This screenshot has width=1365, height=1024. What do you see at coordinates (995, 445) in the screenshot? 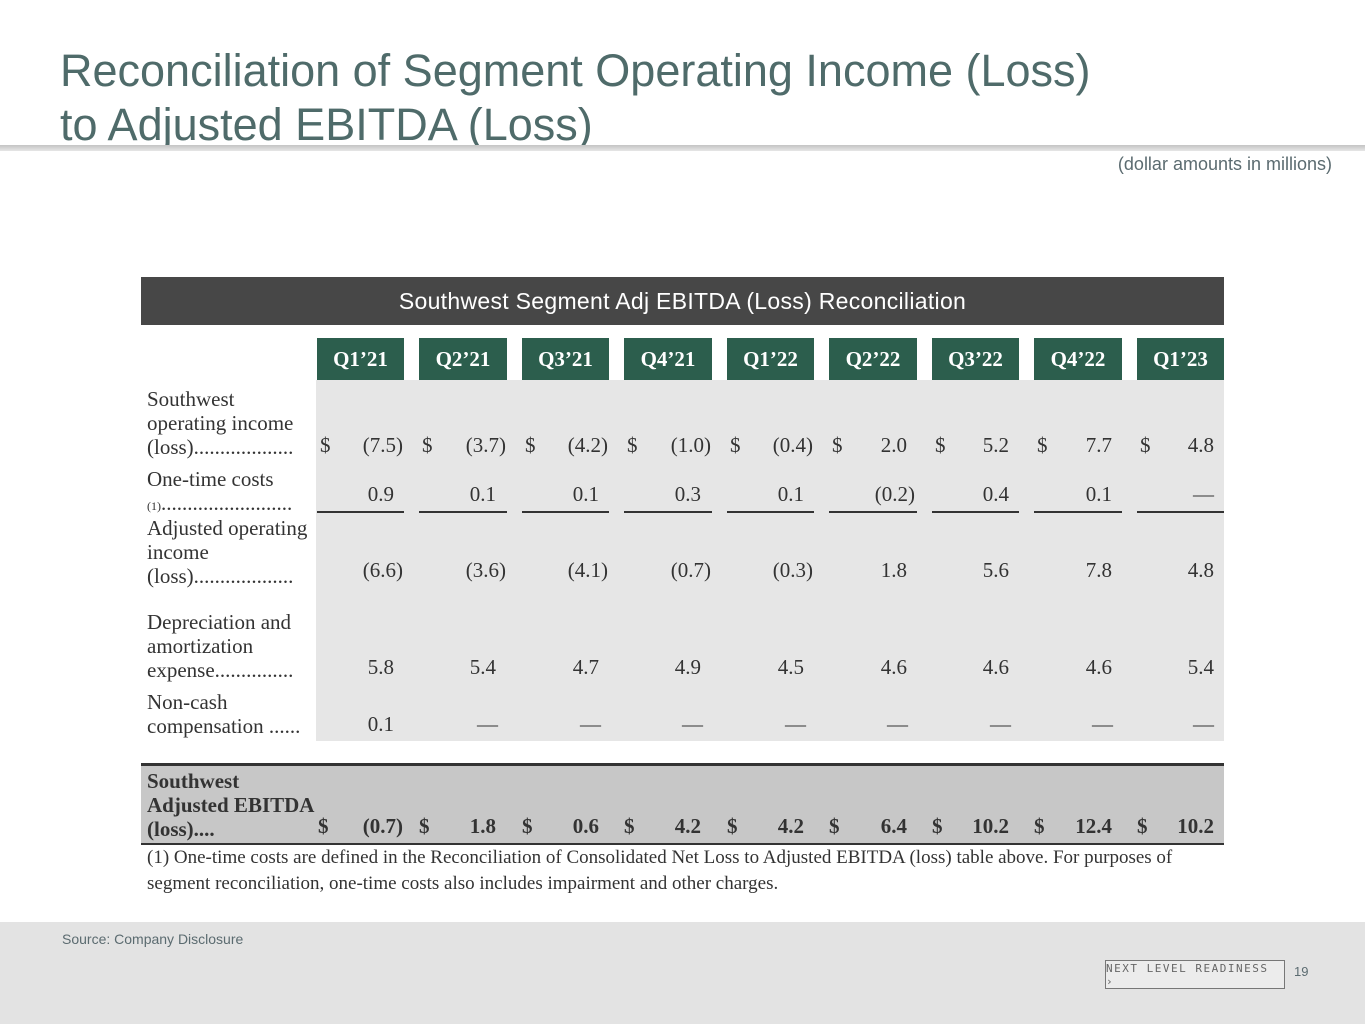
I see `table-cell: 5.2` at bounding box center [995, 445].